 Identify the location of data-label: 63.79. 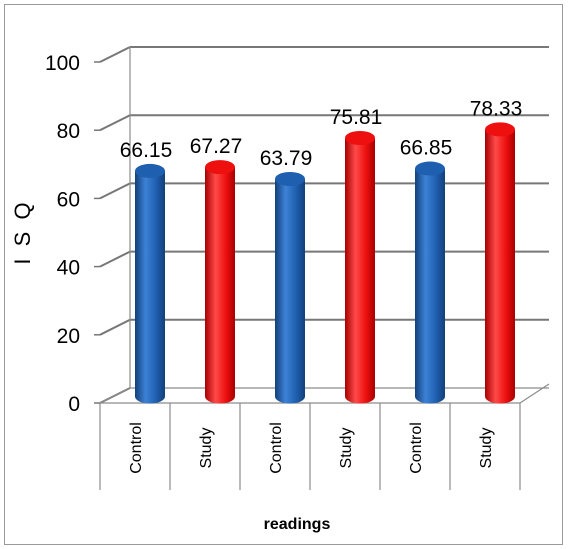
(286, 158).